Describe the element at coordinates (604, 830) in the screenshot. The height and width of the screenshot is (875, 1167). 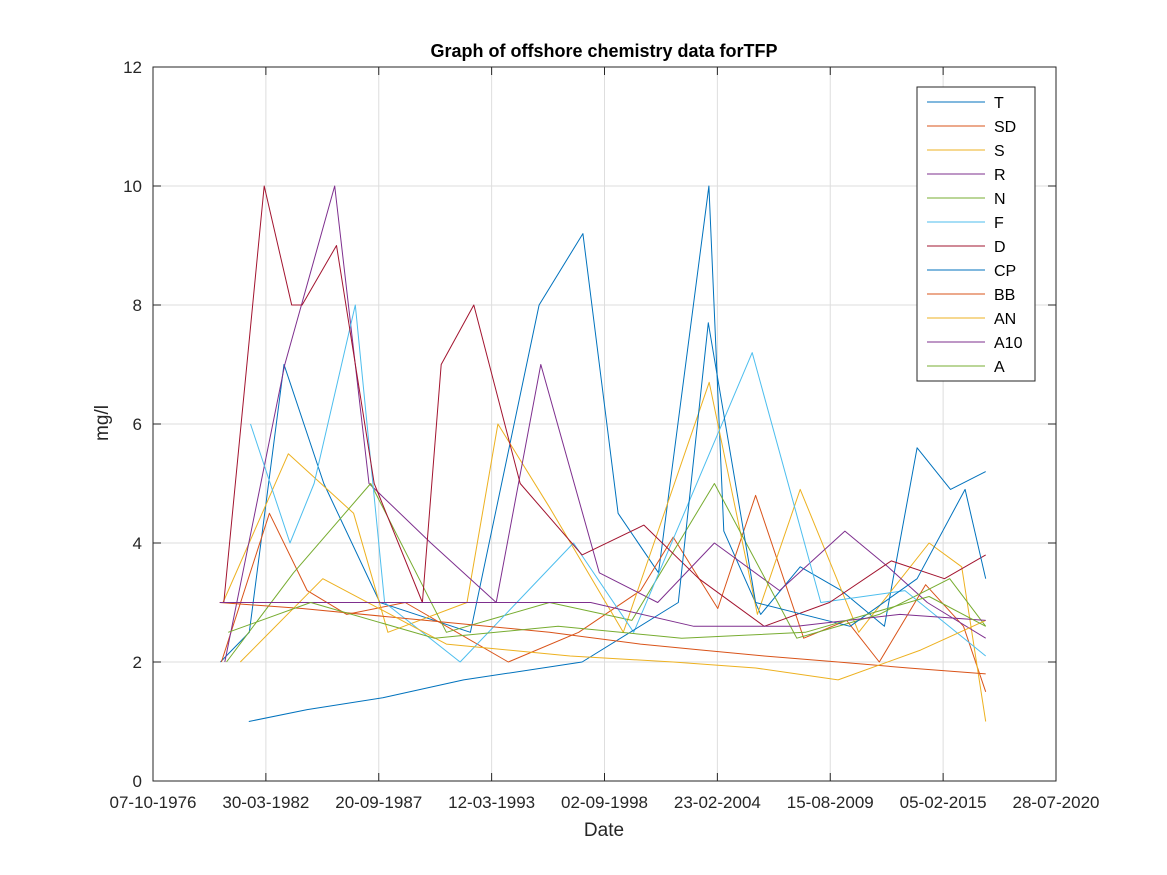
I see `x-axis-label: Date` at that location.